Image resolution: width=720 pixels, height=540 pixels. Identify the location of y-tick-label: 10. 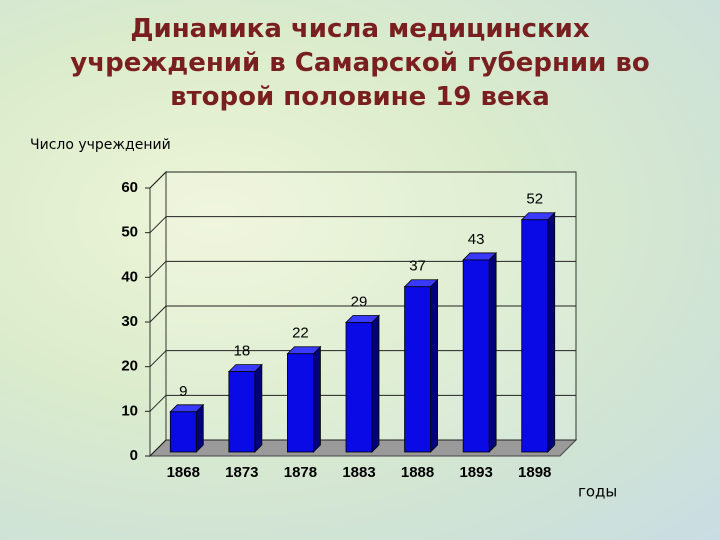
(129, 410).